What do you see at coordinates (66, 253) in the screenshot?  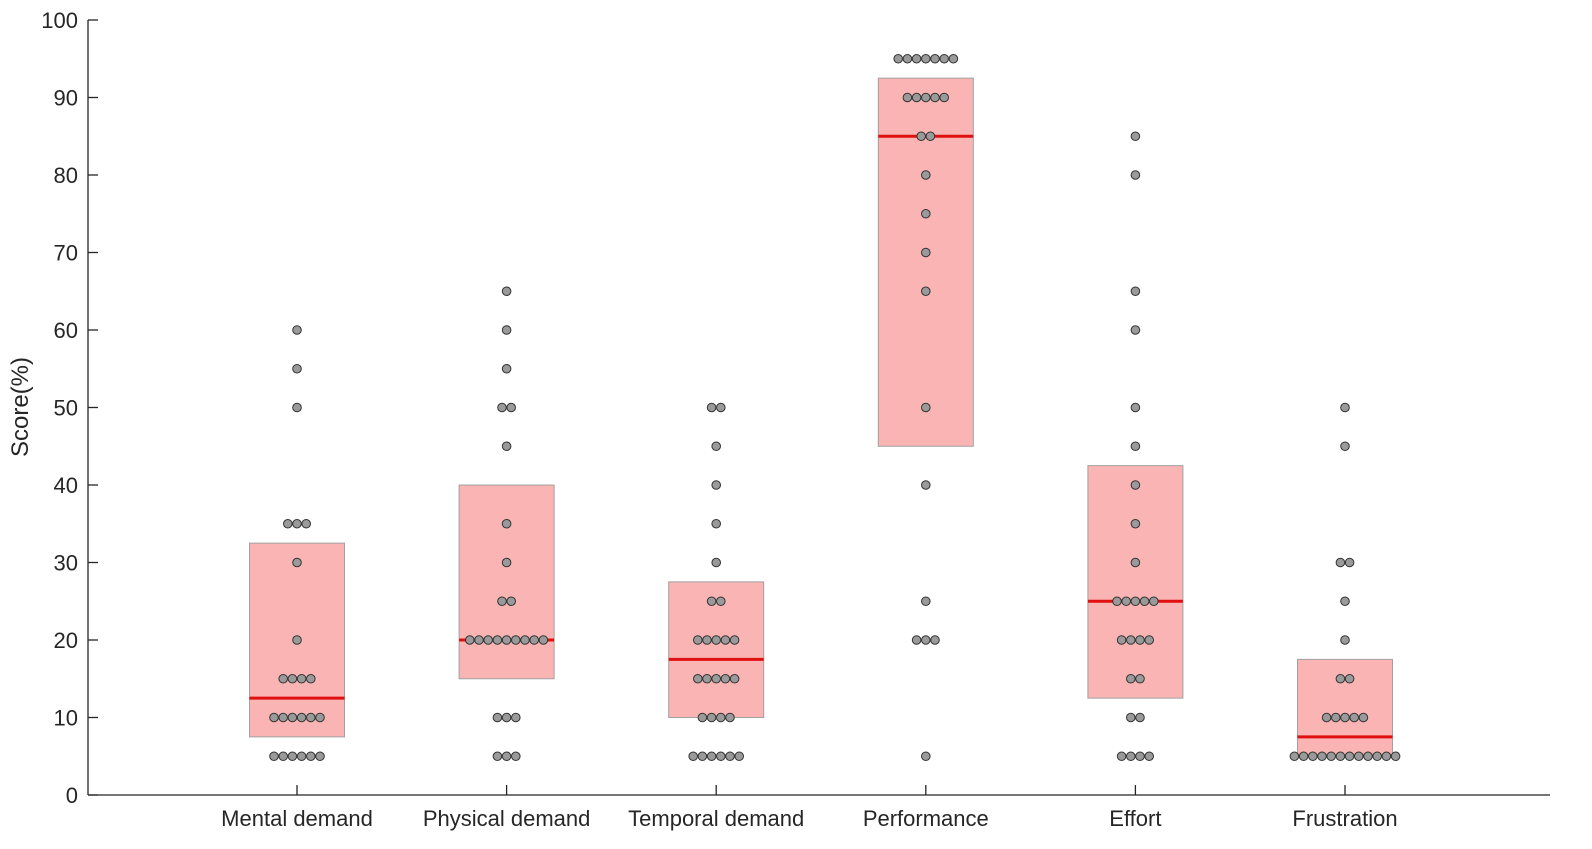 I see `y-tick-label: 70` at bounding box center [66, 253].